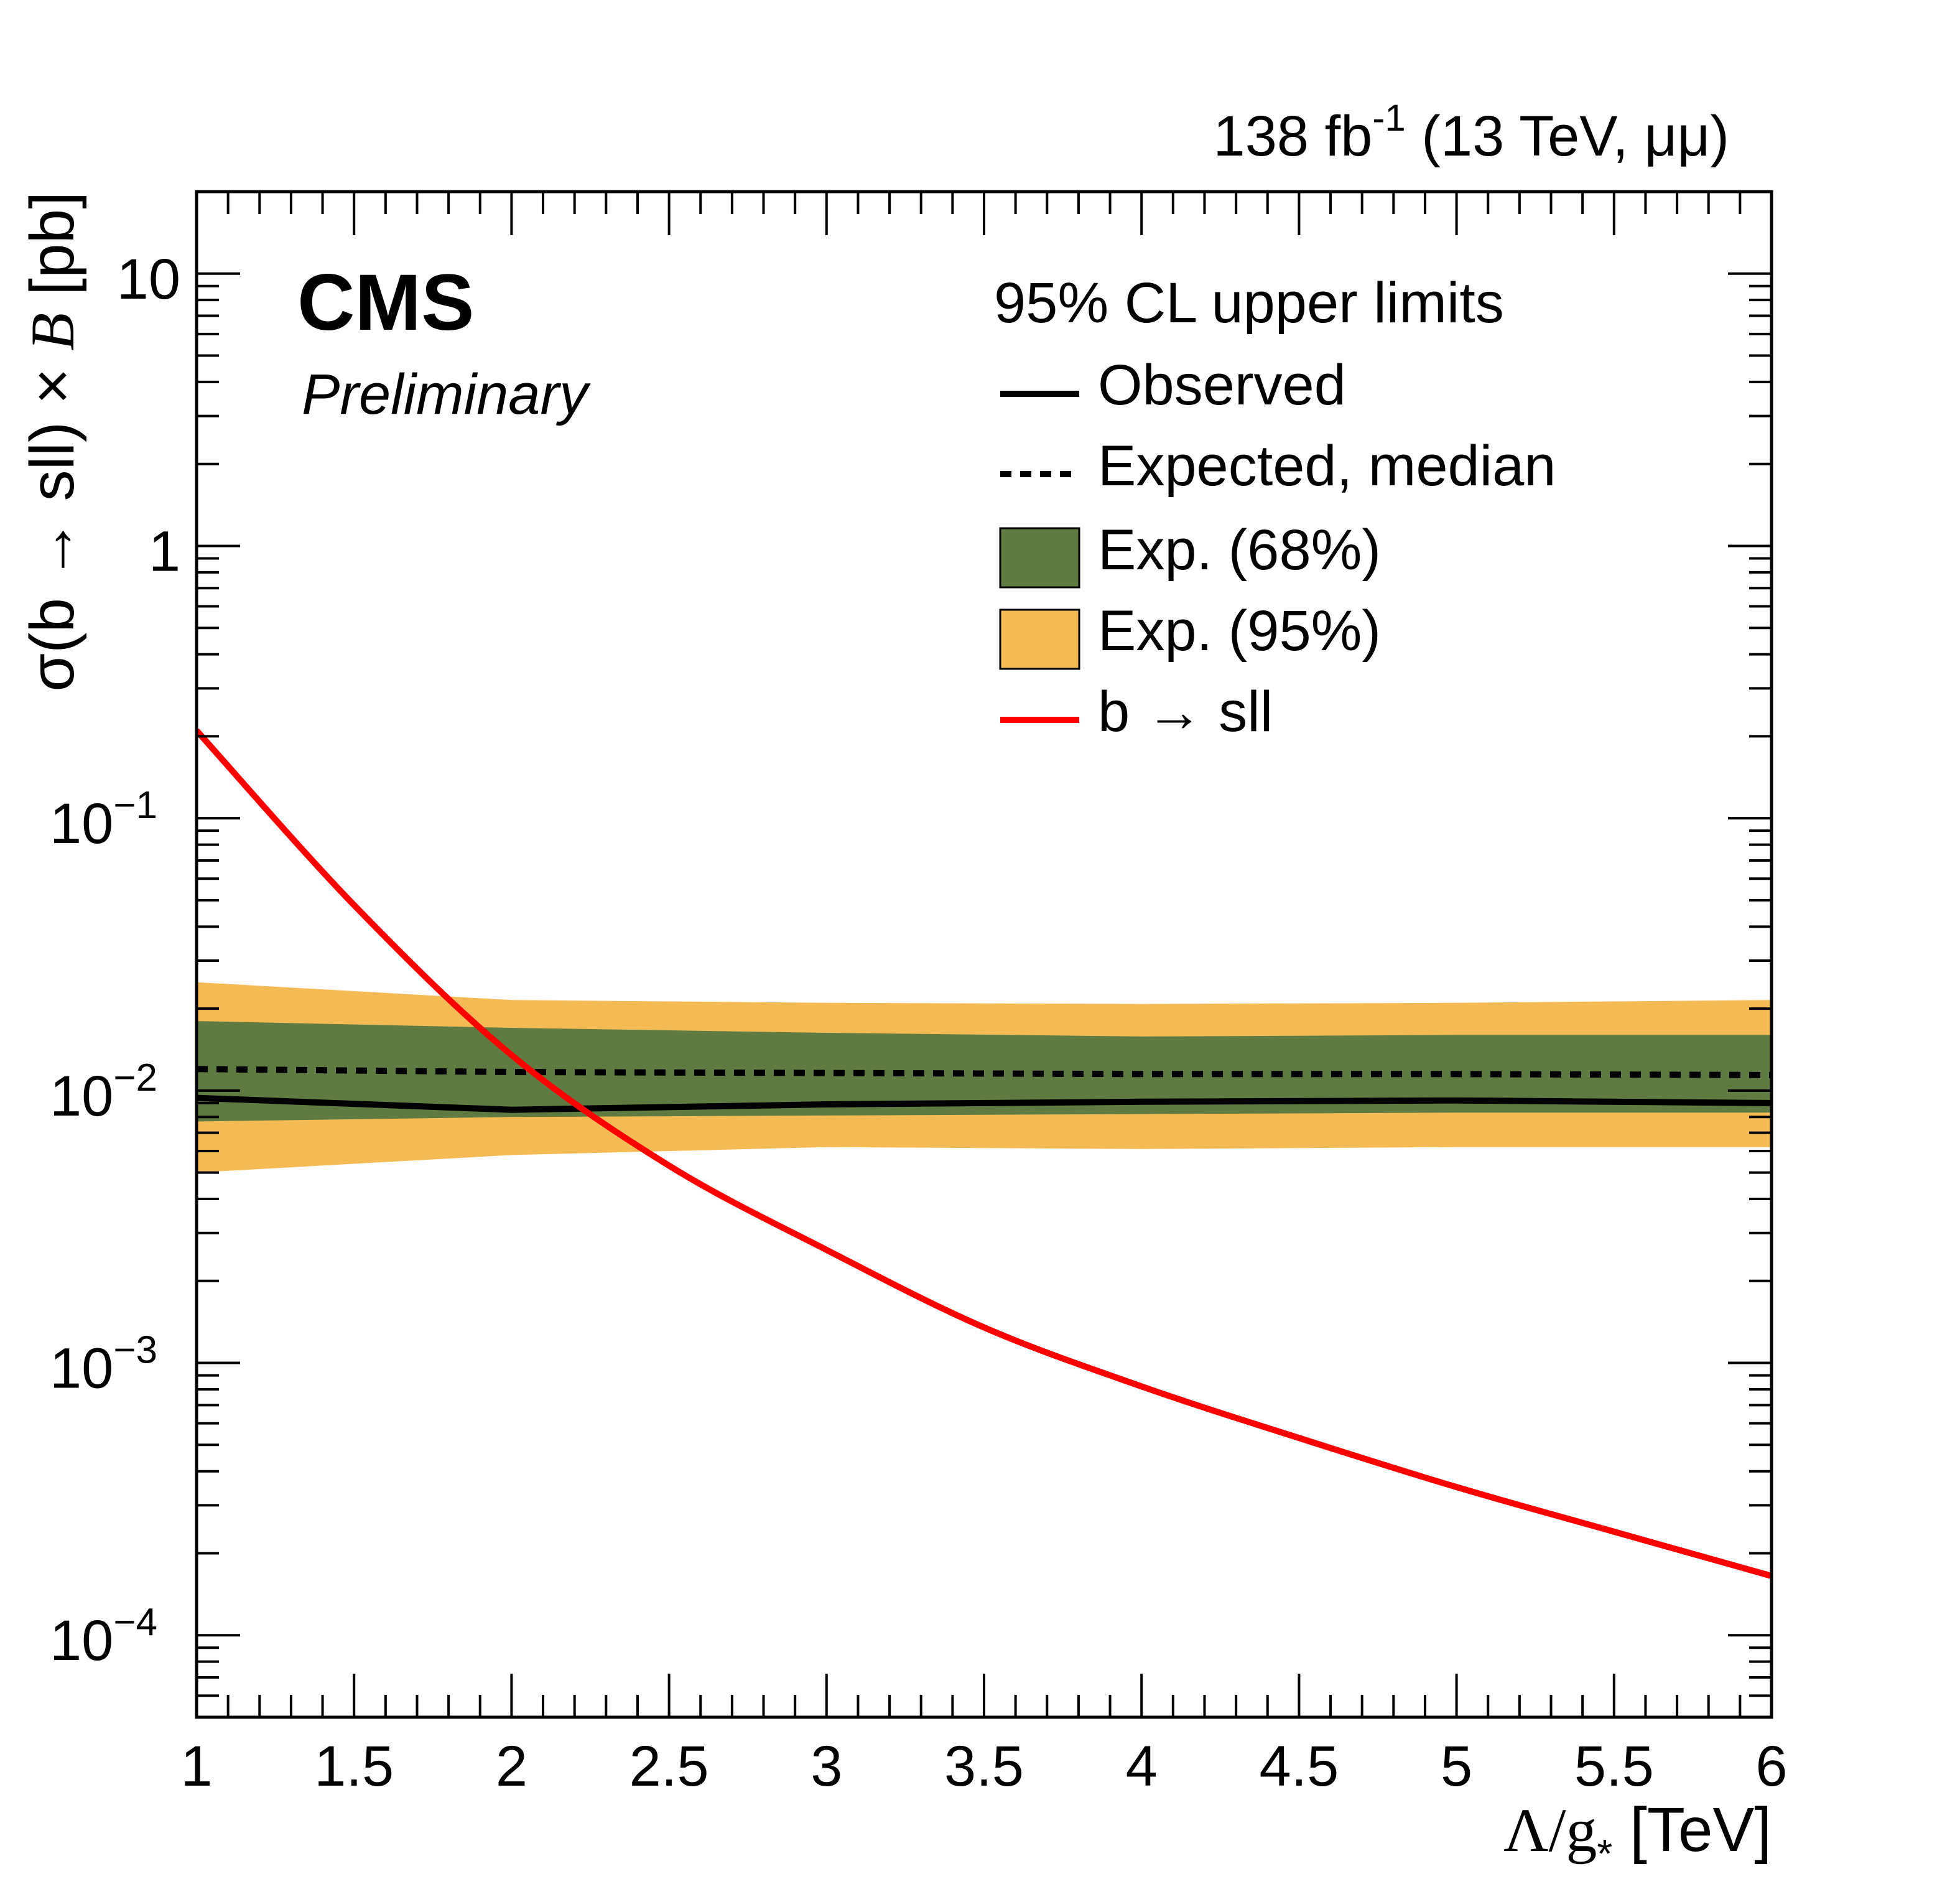  What do you see at coordinates (1550, 1830) in the screenshot?
I see `x-title-main: Λ/g` at bounding box center [1550, 1830].